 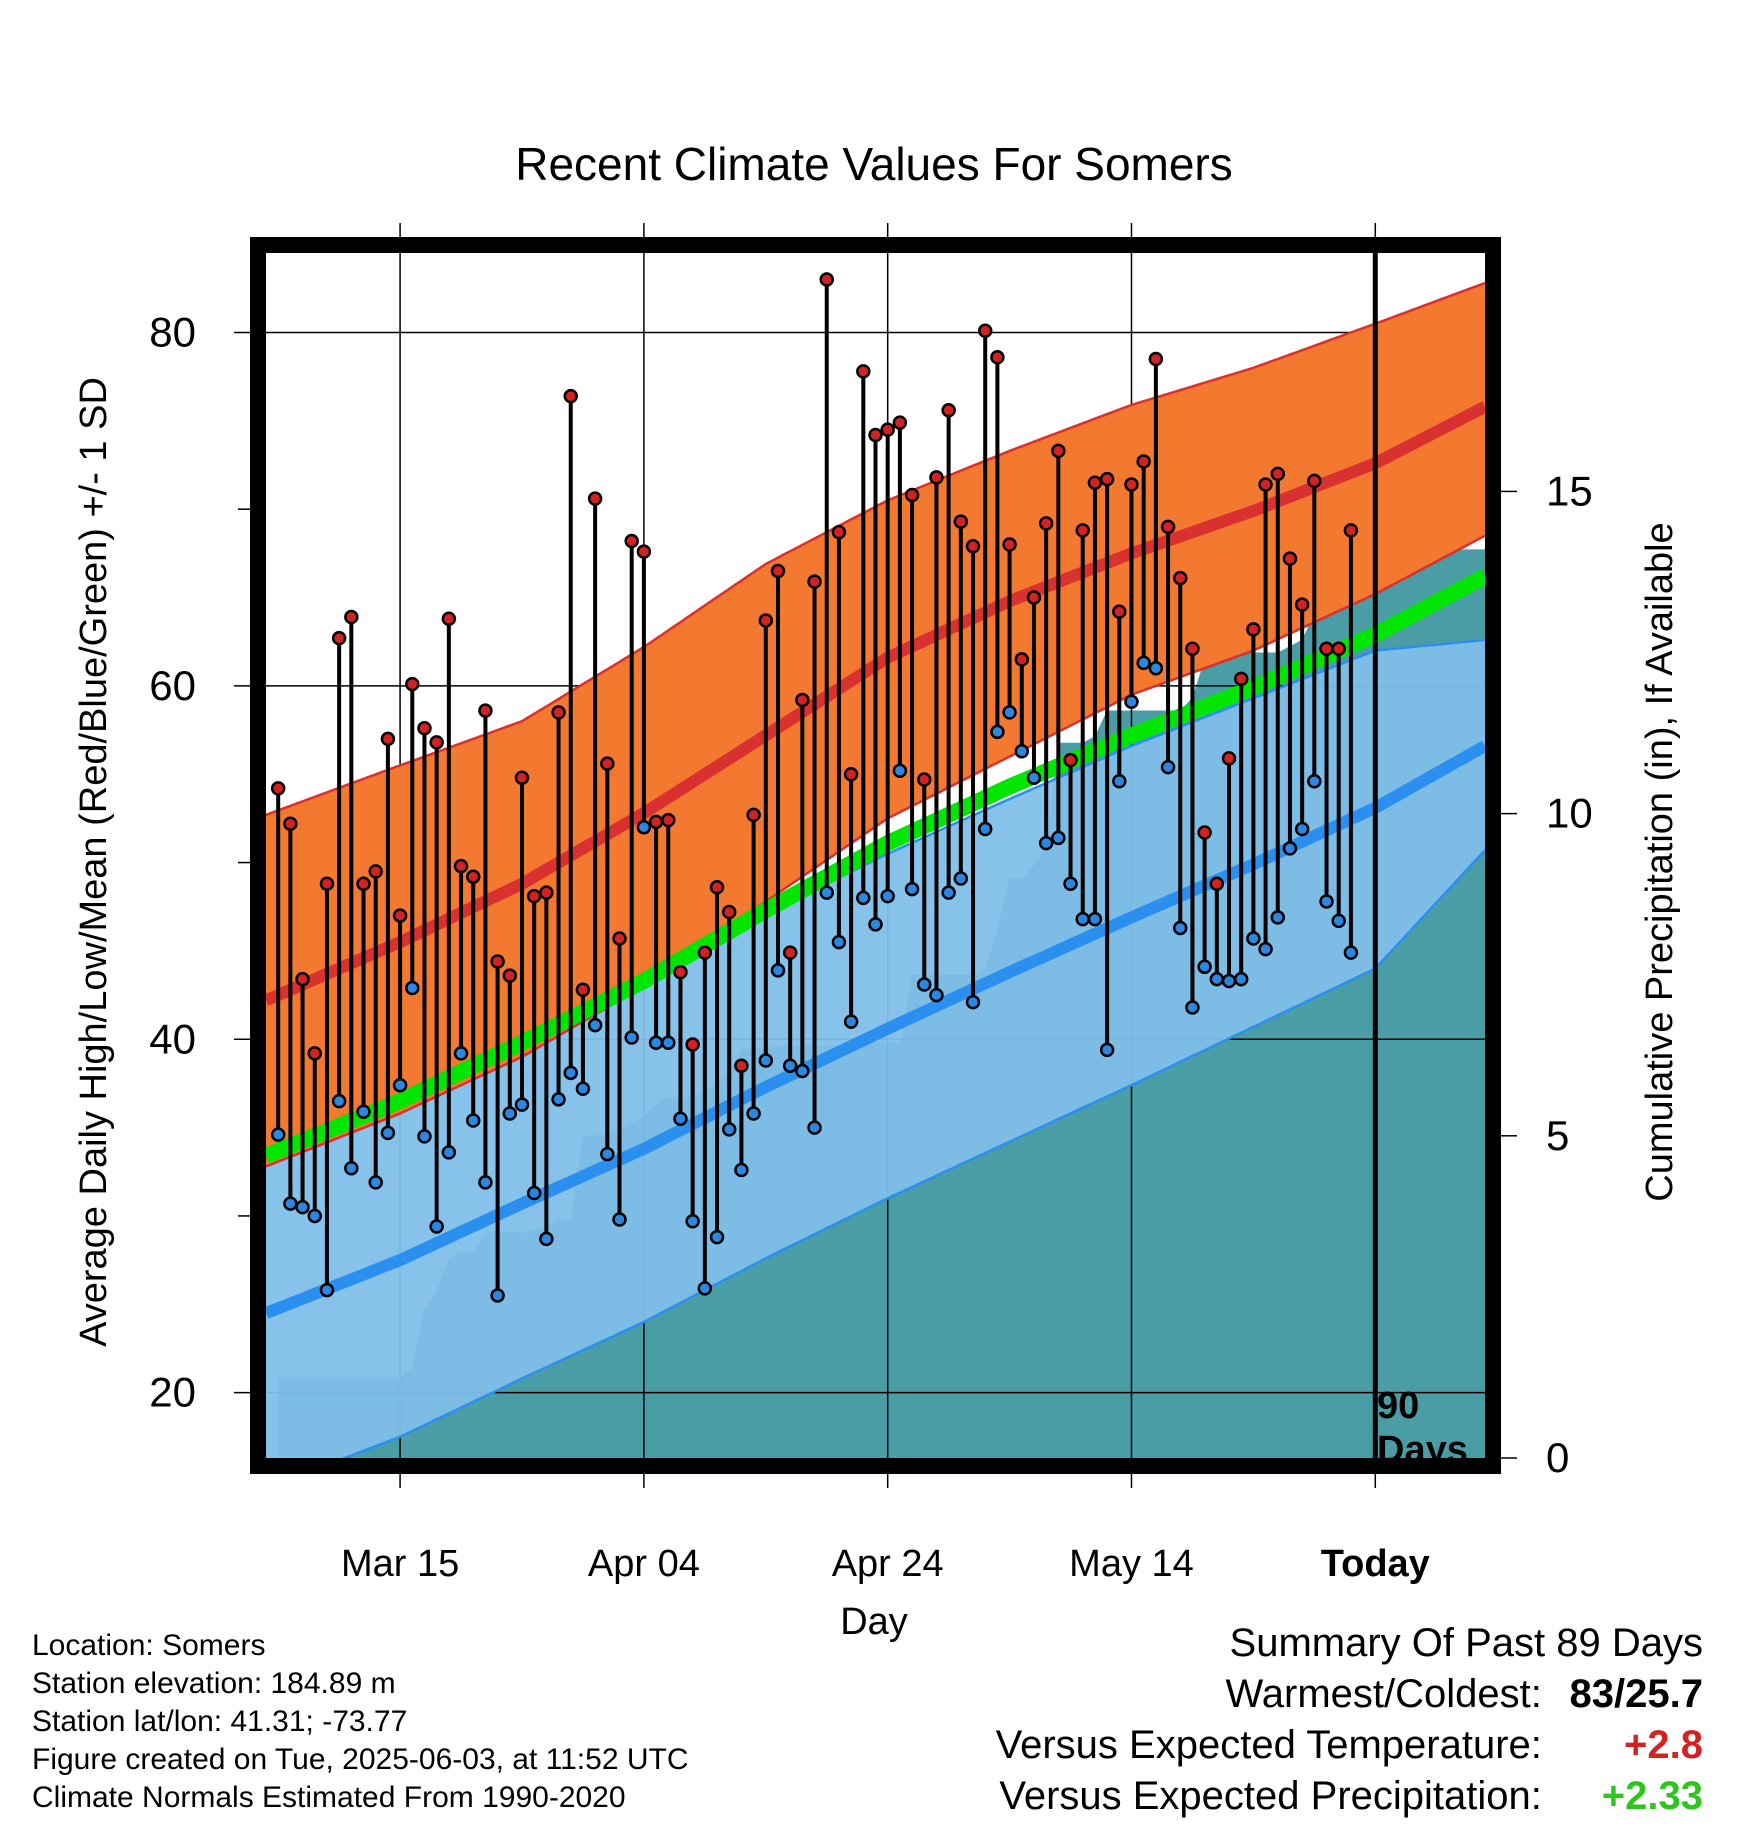 I want to click on warm-cold-label: Warmest/Coldest:, so click(x=1383, y=1694).